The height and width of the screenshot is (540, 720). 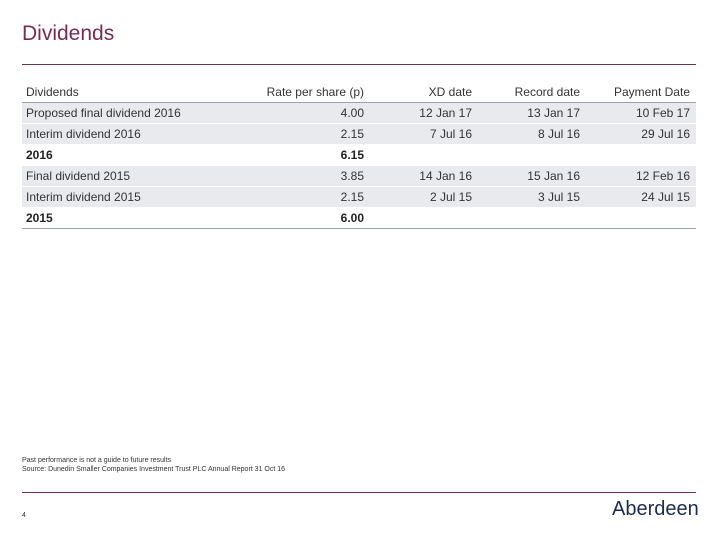 I want to click on table-cell: 6.15, so click(x=308, y=155).